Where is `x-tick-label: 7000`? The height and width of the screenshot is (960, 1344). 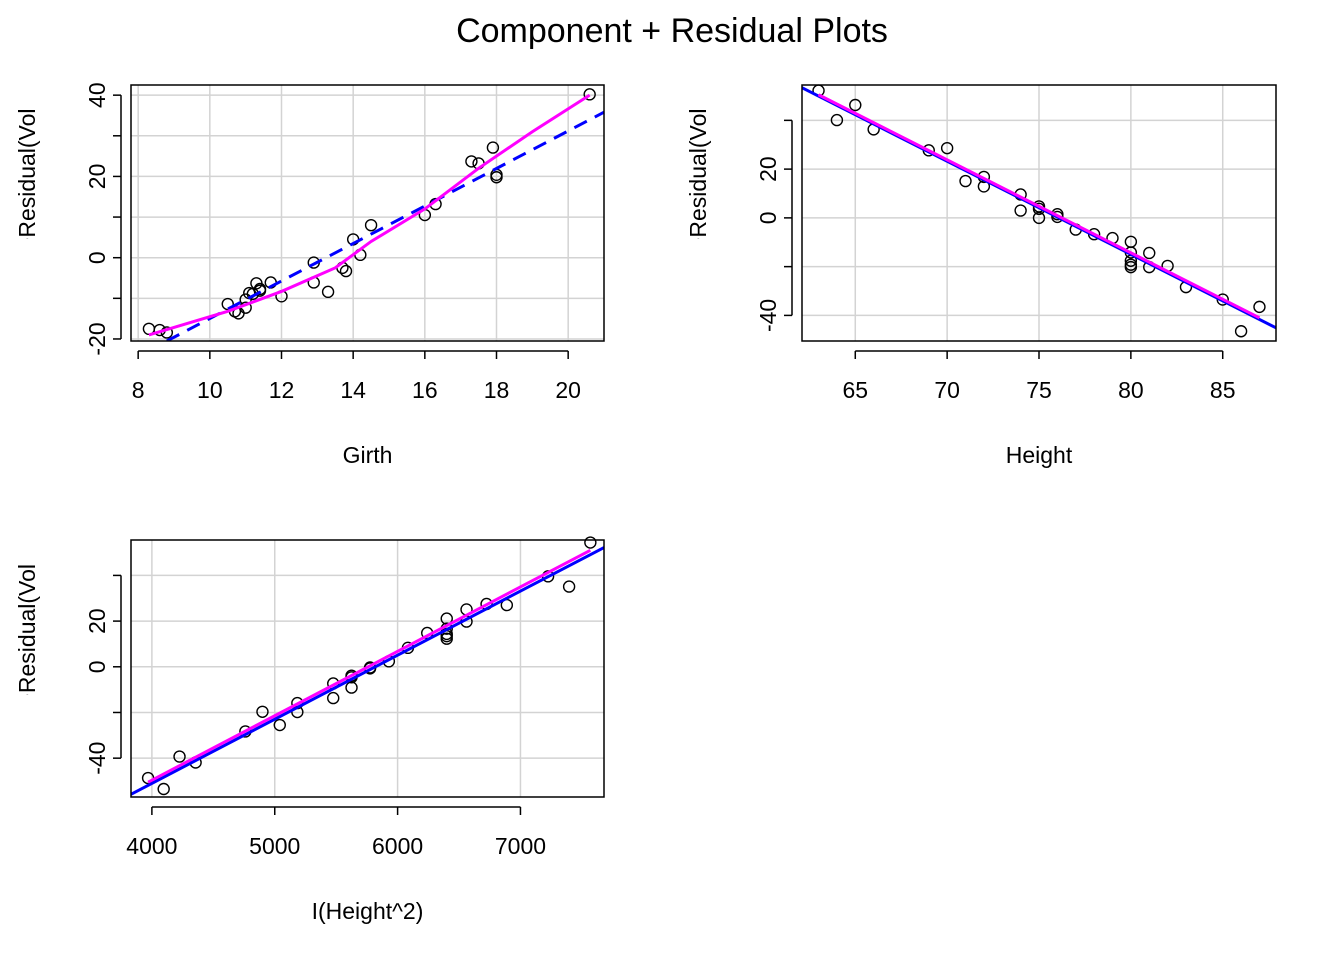 x-tick-label: 7000 is located at coordinates (520, 846).